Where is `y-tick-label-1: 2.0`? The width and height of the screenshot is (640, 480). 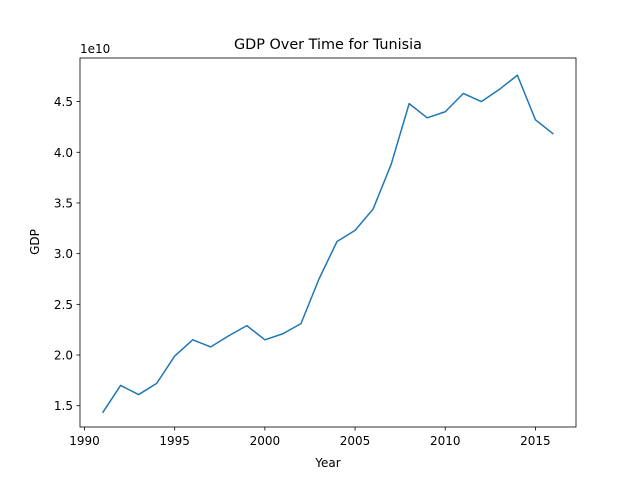 y-tick-label-1: 2.0 is located at coordinates (63, 356).